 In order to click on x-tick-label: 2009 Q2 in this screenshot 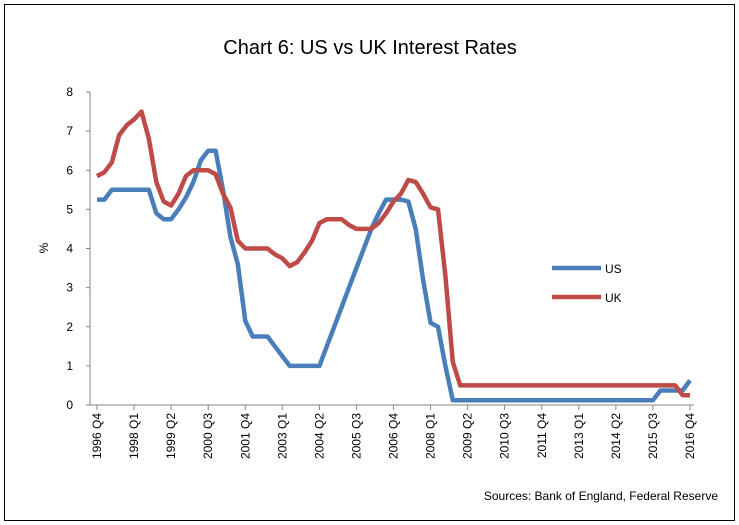, I will do `click(468, 436)`.